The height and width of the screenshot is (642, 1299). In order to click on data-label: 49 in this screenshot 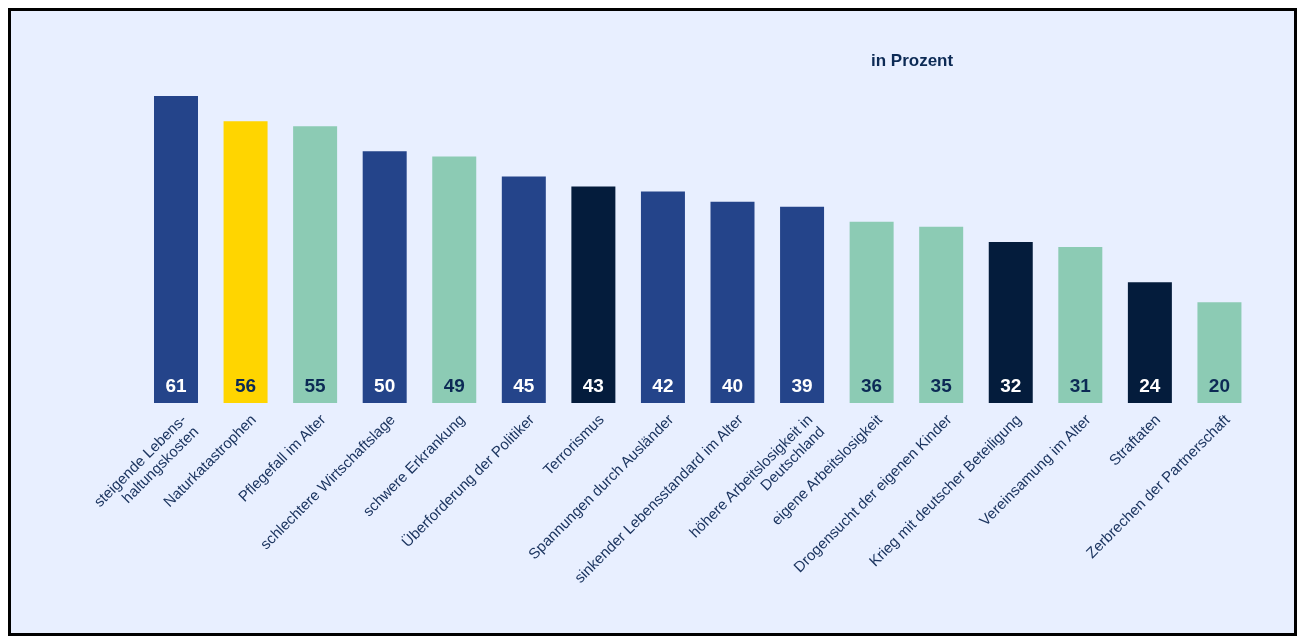, I will do `click(454, 385)`.